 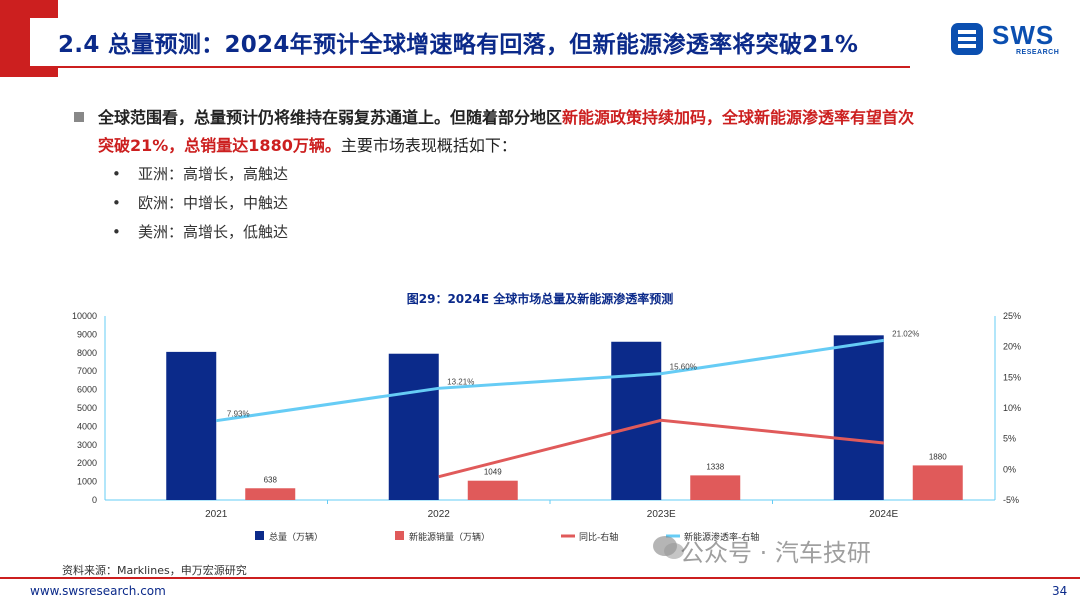 I want to click on y-left-tick-label: 6000, so click(x=87, y=390).